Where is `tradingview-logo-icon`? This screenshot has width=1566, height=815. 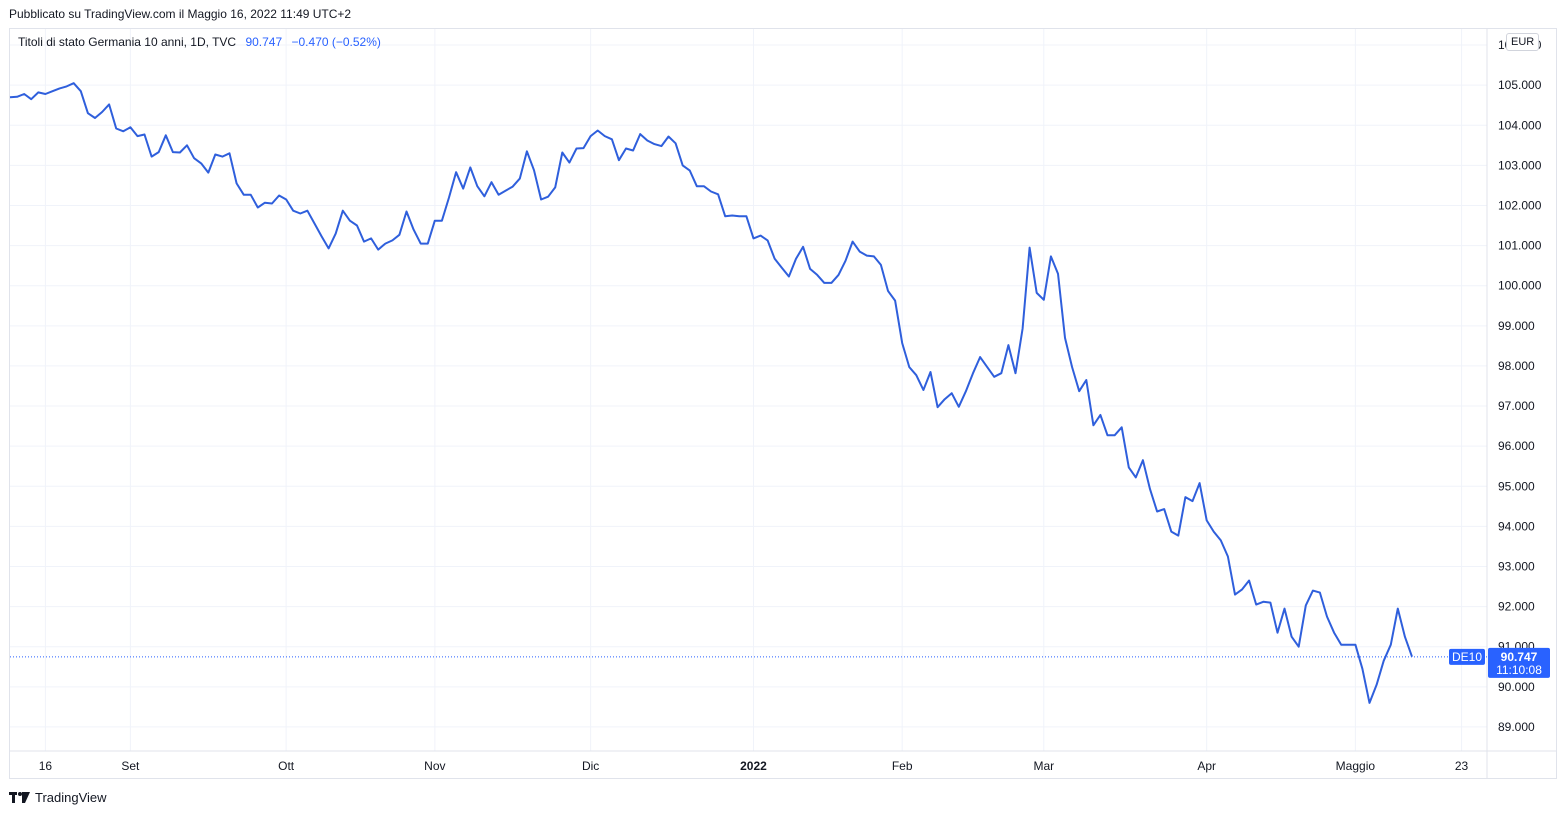
tradingview-logo-icon is located at coordinates (19, 797).